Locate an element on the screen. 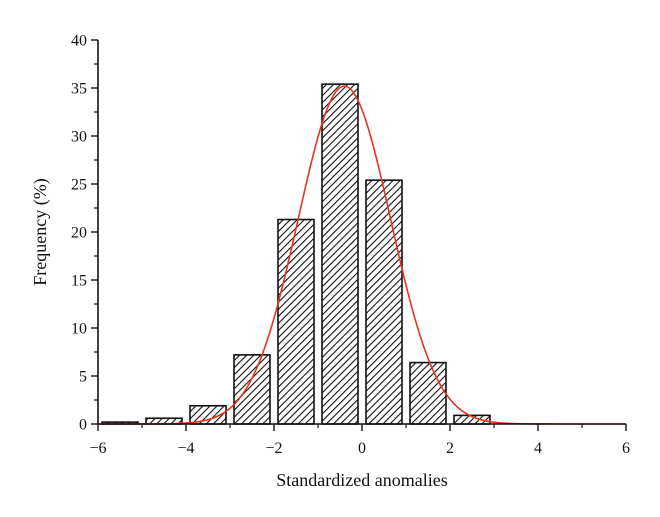 The height and width of the screenshot is (517, 660). y-tick-label: 15 is located at coordinates (79, 281).